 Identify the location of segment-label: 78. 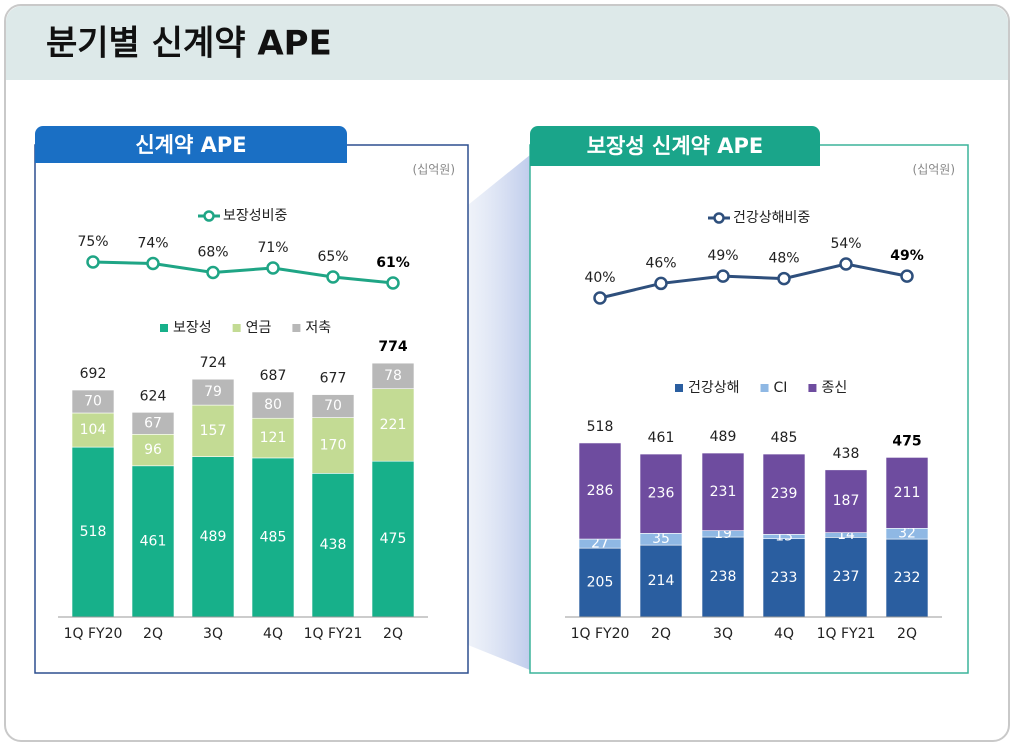
(393, 376).